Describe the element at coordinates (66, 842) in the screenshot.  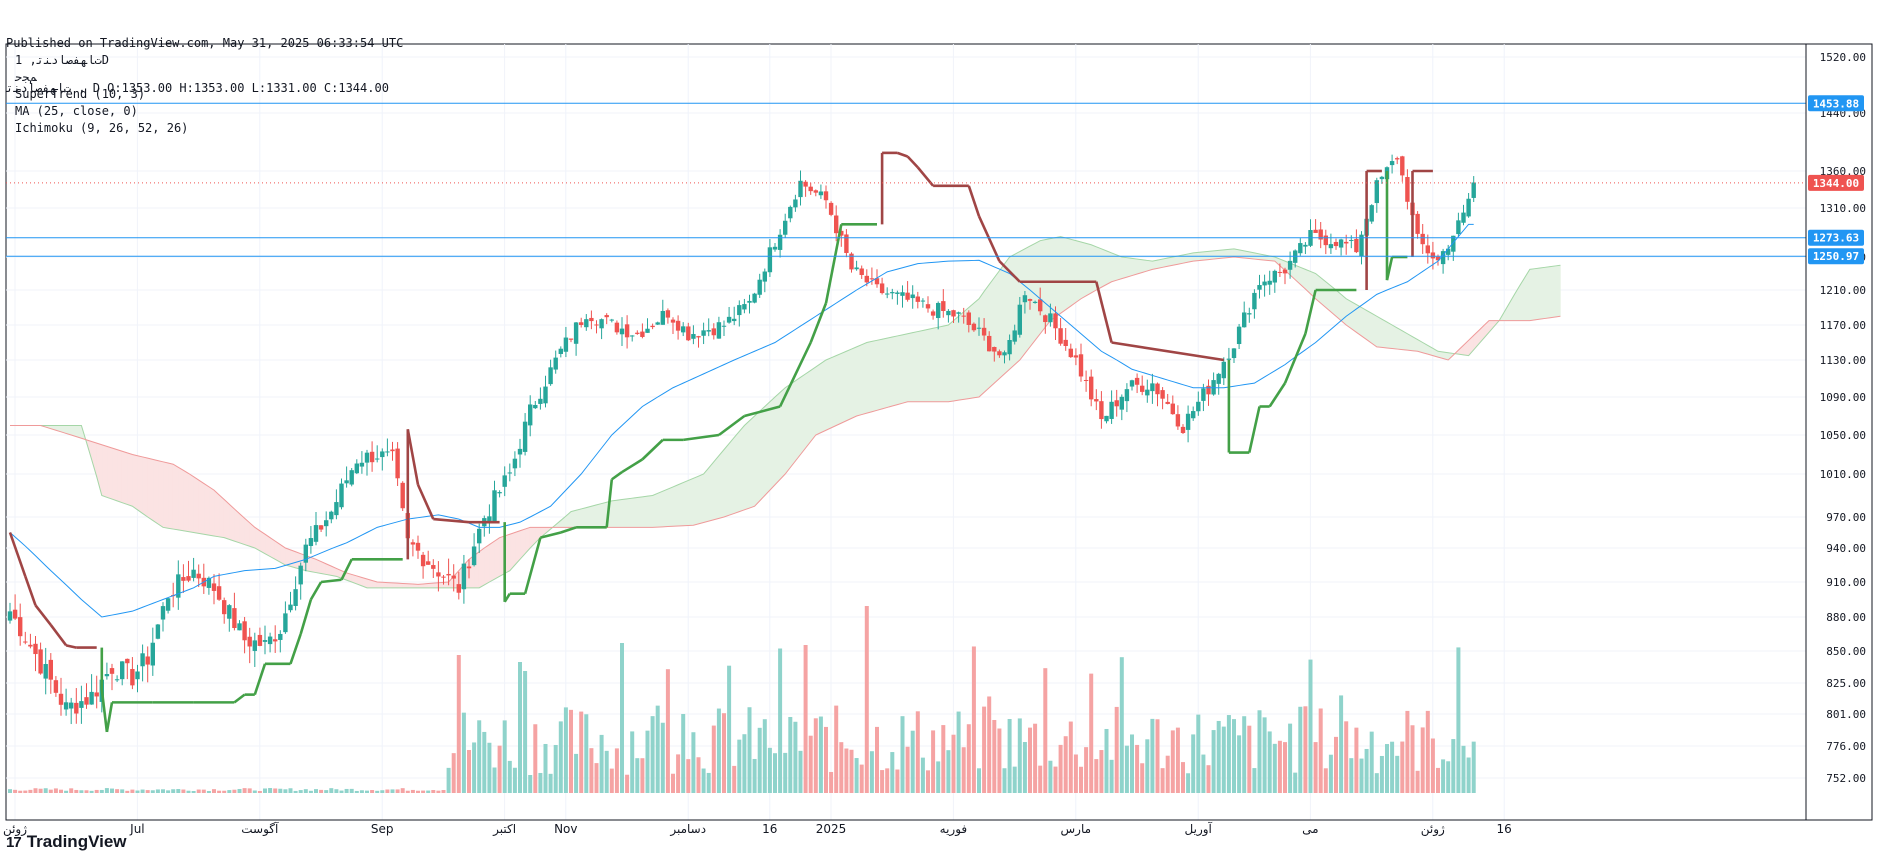
I see `tradingview-brand: 17 TradingView` at that location.